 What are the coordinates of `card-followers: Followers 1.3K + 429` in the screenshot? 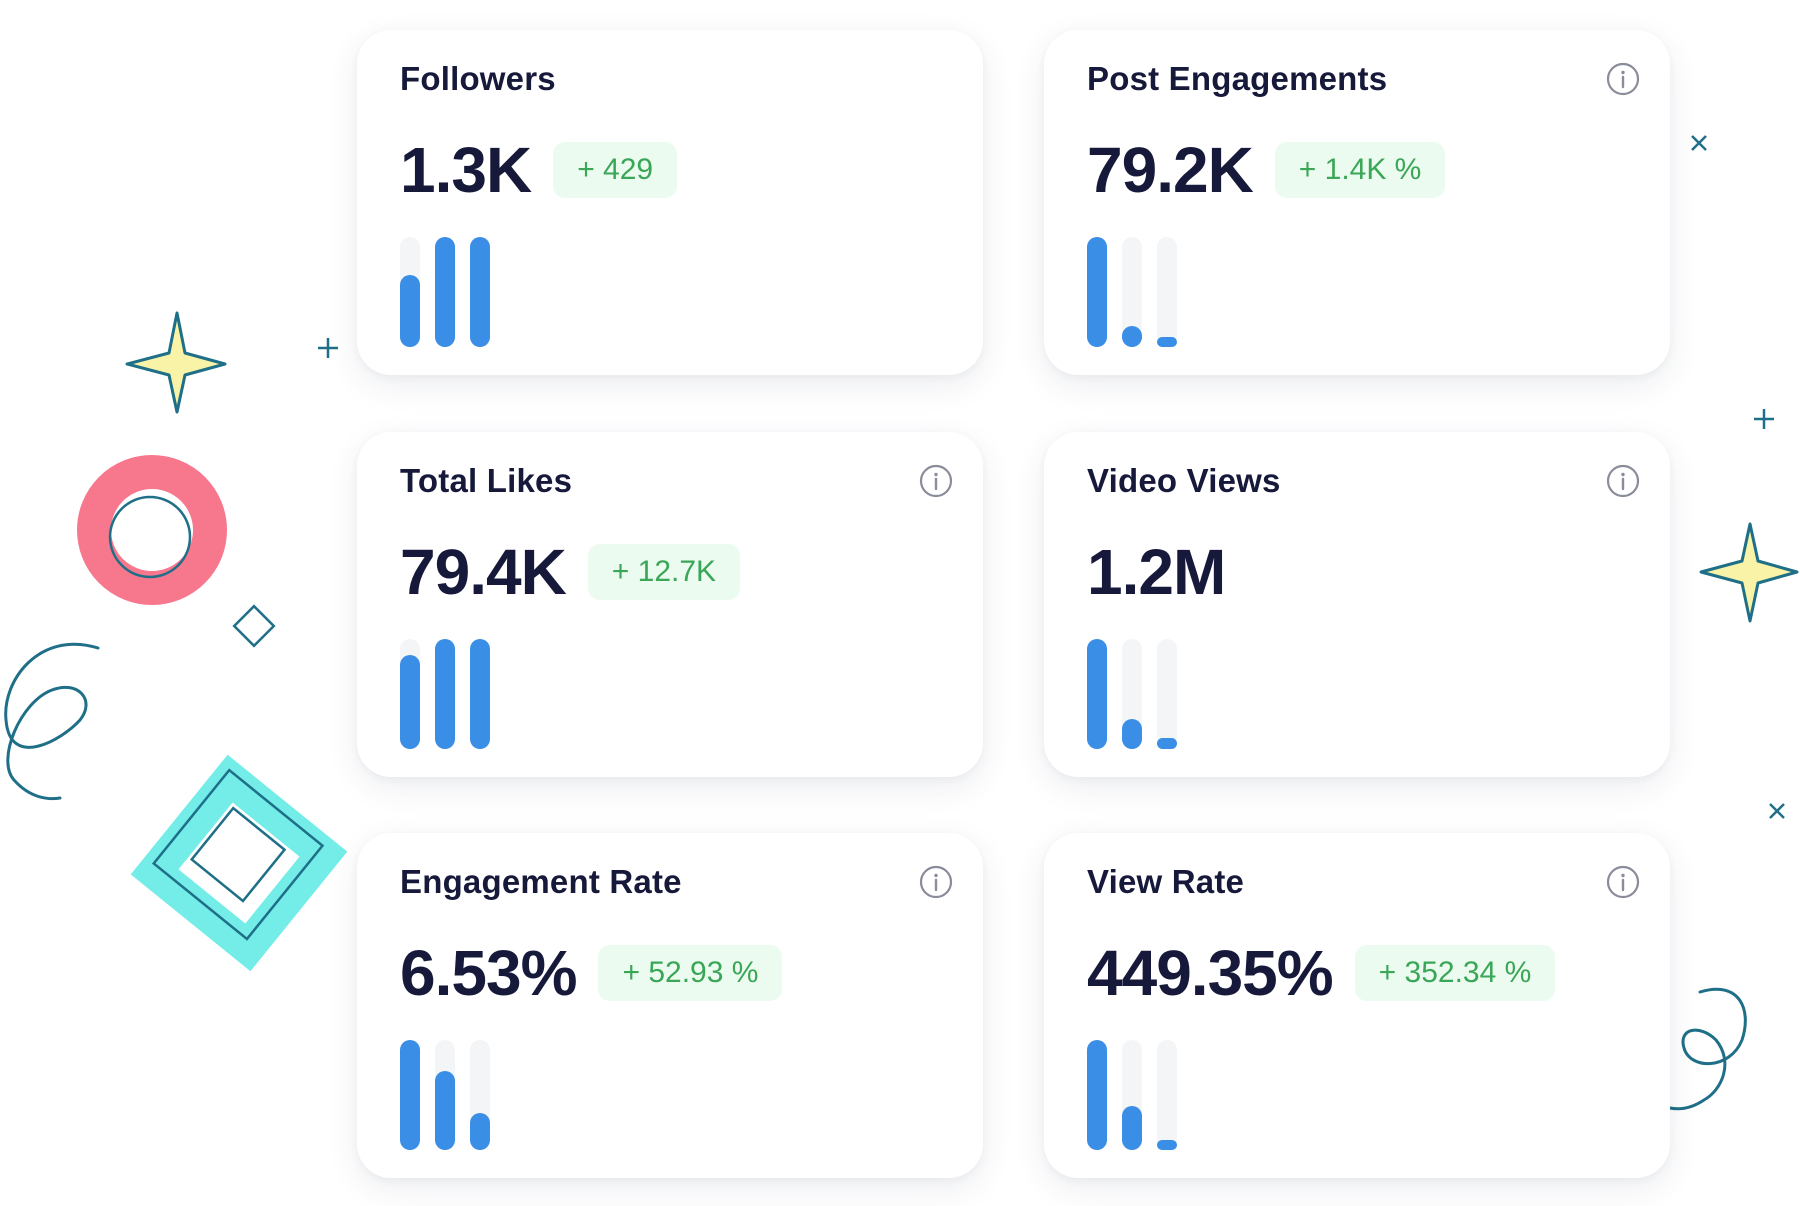 It's located at (670, 202).